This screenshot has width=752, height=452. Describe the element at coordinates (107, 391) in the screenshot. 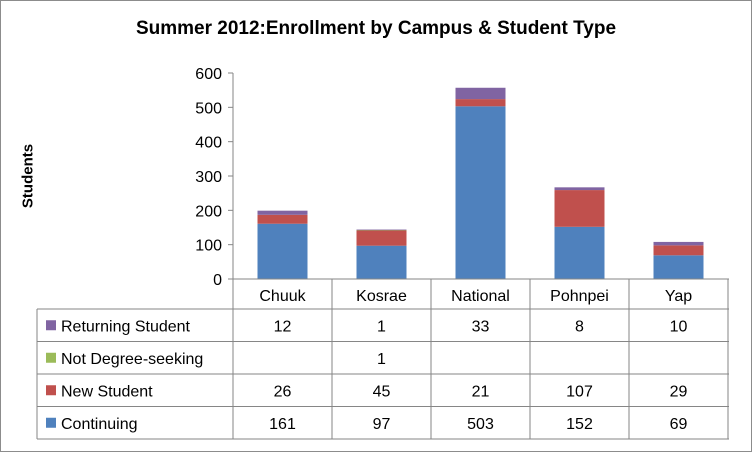

I see `legend-label: New Student` at that location.